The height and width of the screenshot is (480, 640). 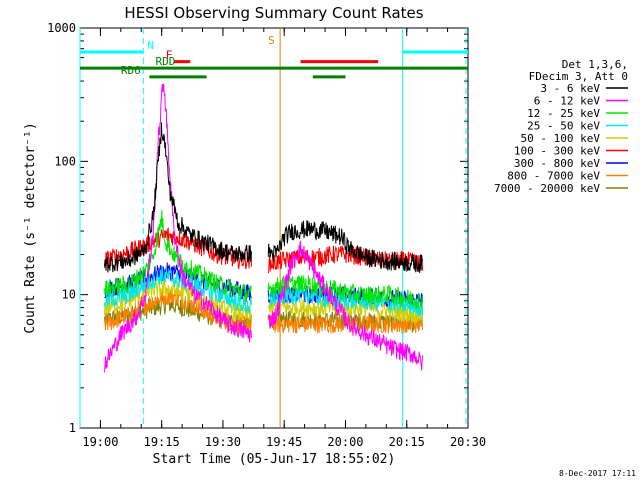 What do you see at coordinates (557, 163) in the screenshot?
I see `legend-entry-label: 300 - 800 keV` at bounding box center [557, 163].